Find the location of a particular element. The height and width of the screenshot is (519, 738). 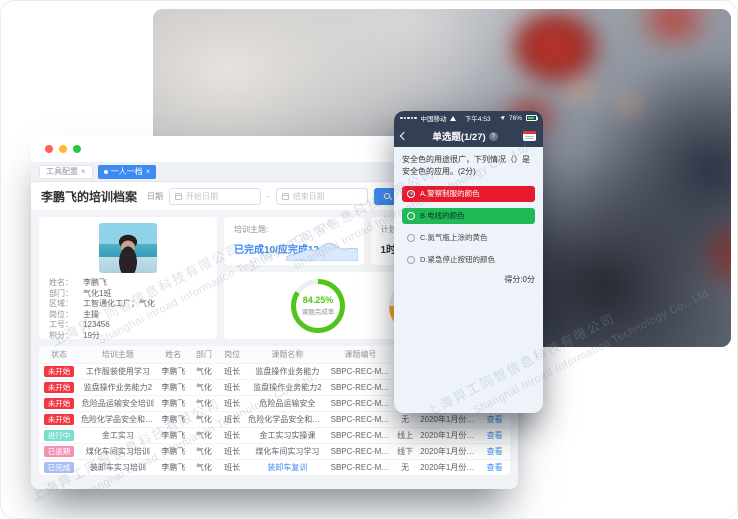

table-cell-course: 危险品运输安全 is located at coordinates (287, 402).